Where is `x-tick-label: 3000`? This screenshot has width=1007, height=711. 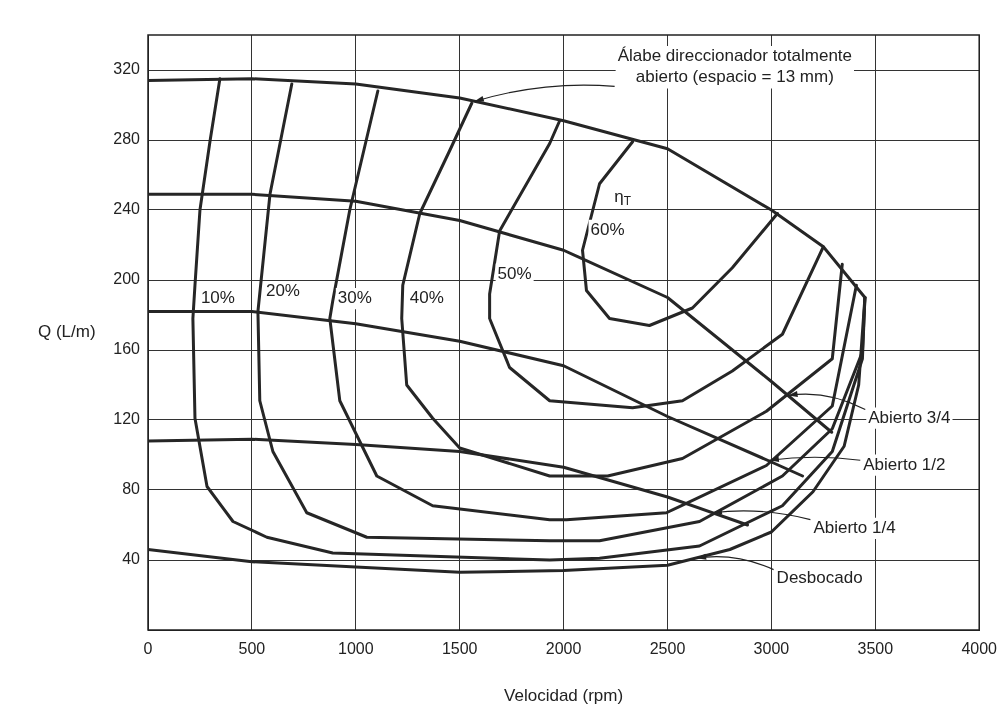 x-tick-label: 3000 is located at coordinates (771, 649).